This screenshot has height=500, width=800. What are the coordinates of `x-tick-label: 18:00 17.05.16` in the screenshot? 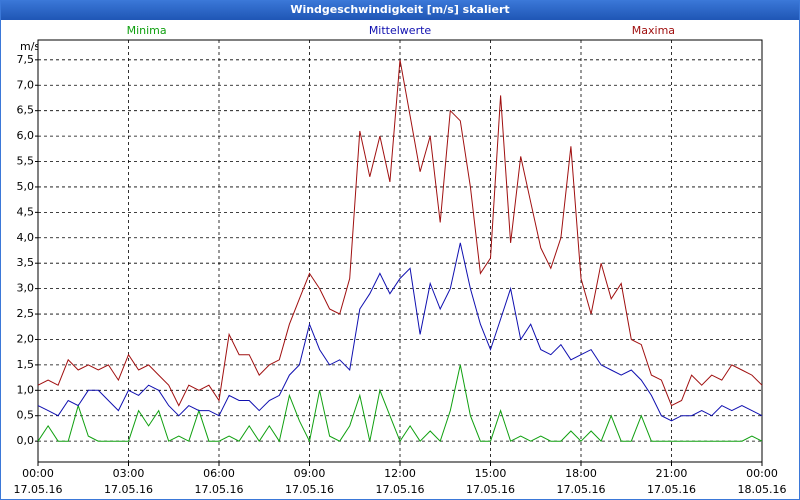 It's located at (581, 481).